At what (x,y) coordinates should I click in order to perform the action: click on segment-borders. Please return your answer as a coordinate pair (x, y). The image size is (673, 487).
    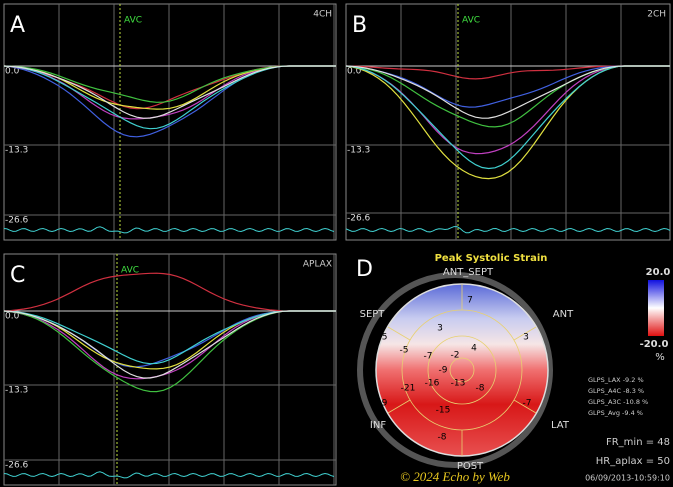
    Looking at the image, I should click on (462, 370).